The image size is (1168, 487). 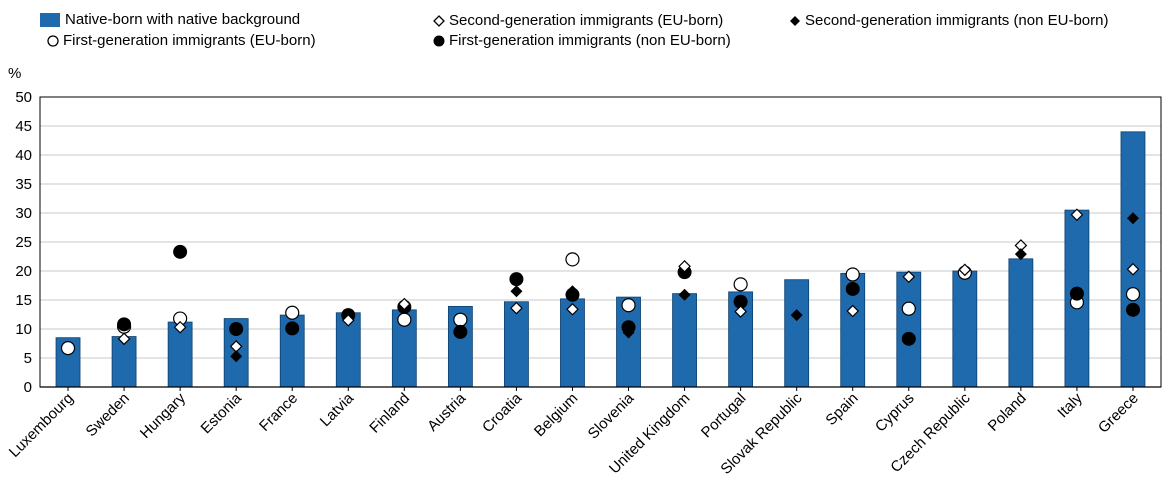 I want to click on open-circle-icon, so click(x=53, y=41).